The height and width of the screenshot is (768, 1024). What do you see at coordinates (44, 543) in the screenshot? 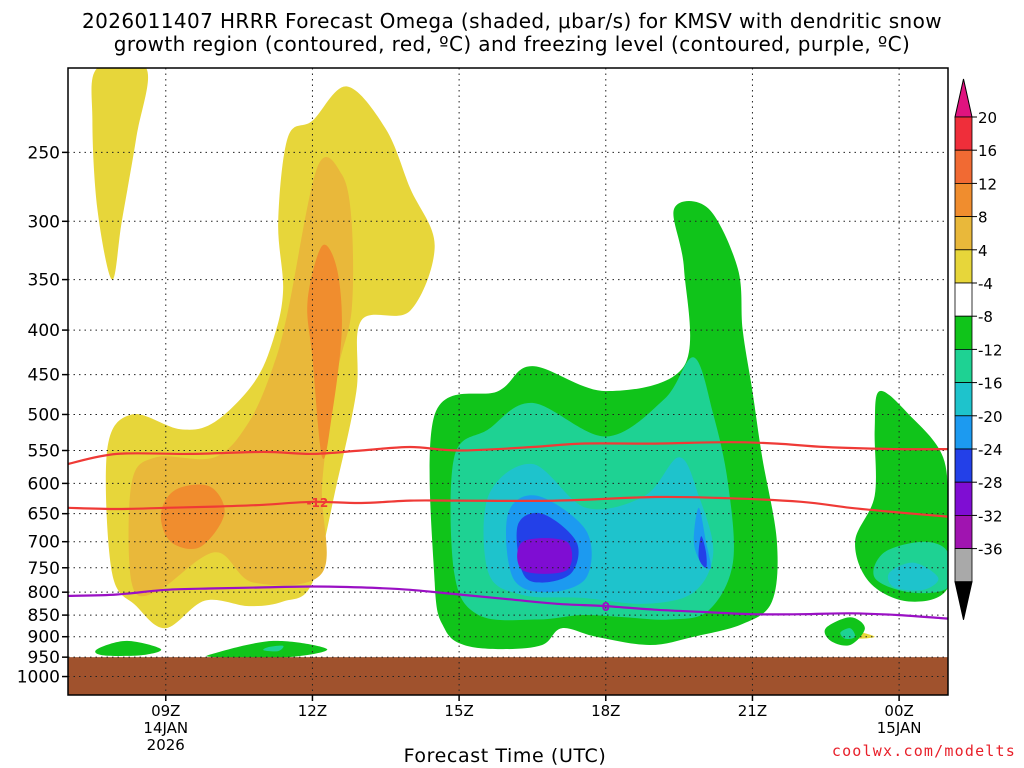
I see `y-tick-label-700: 700` at bounding box center [44, 543].